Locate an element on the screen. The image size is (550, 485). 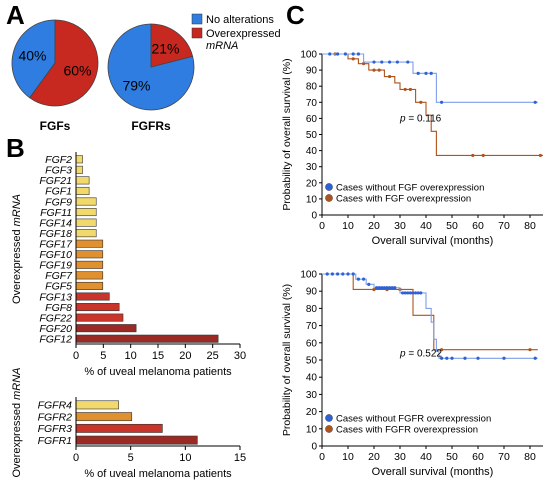
p-symbol: p is located at coordinates (402, 354).